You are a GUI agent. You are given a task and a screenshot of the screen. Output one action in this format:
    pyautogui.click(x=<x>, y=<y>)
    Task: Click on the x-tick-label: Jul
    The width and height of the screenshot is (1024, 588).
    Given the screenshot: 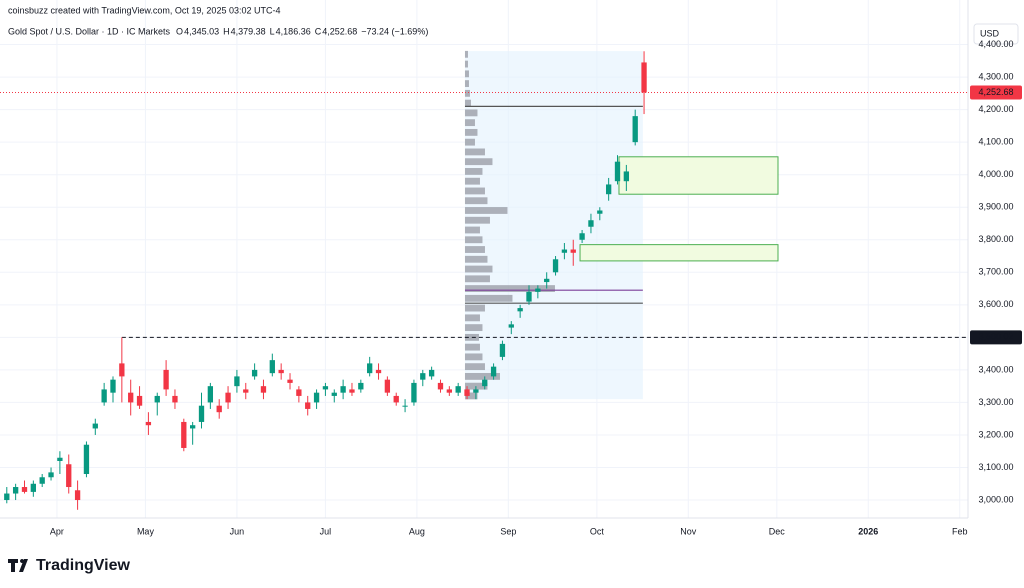 What is the action you would take?
    pyautogui.click(x=326, y=531)
    